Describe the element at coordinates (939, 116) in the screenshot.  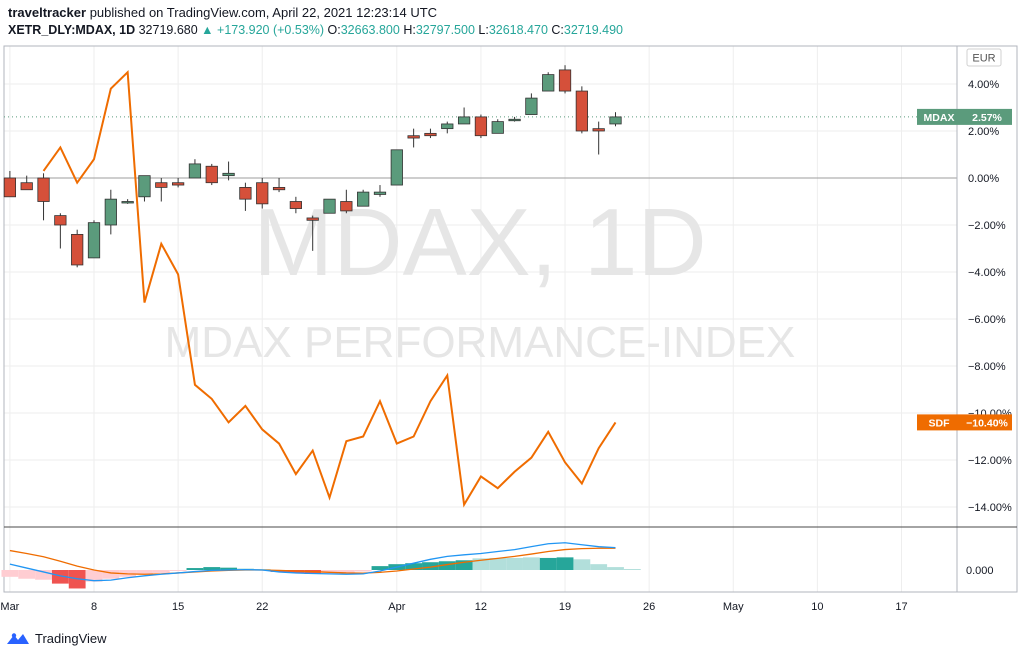
I see `MDAX-name-badge` at that location.